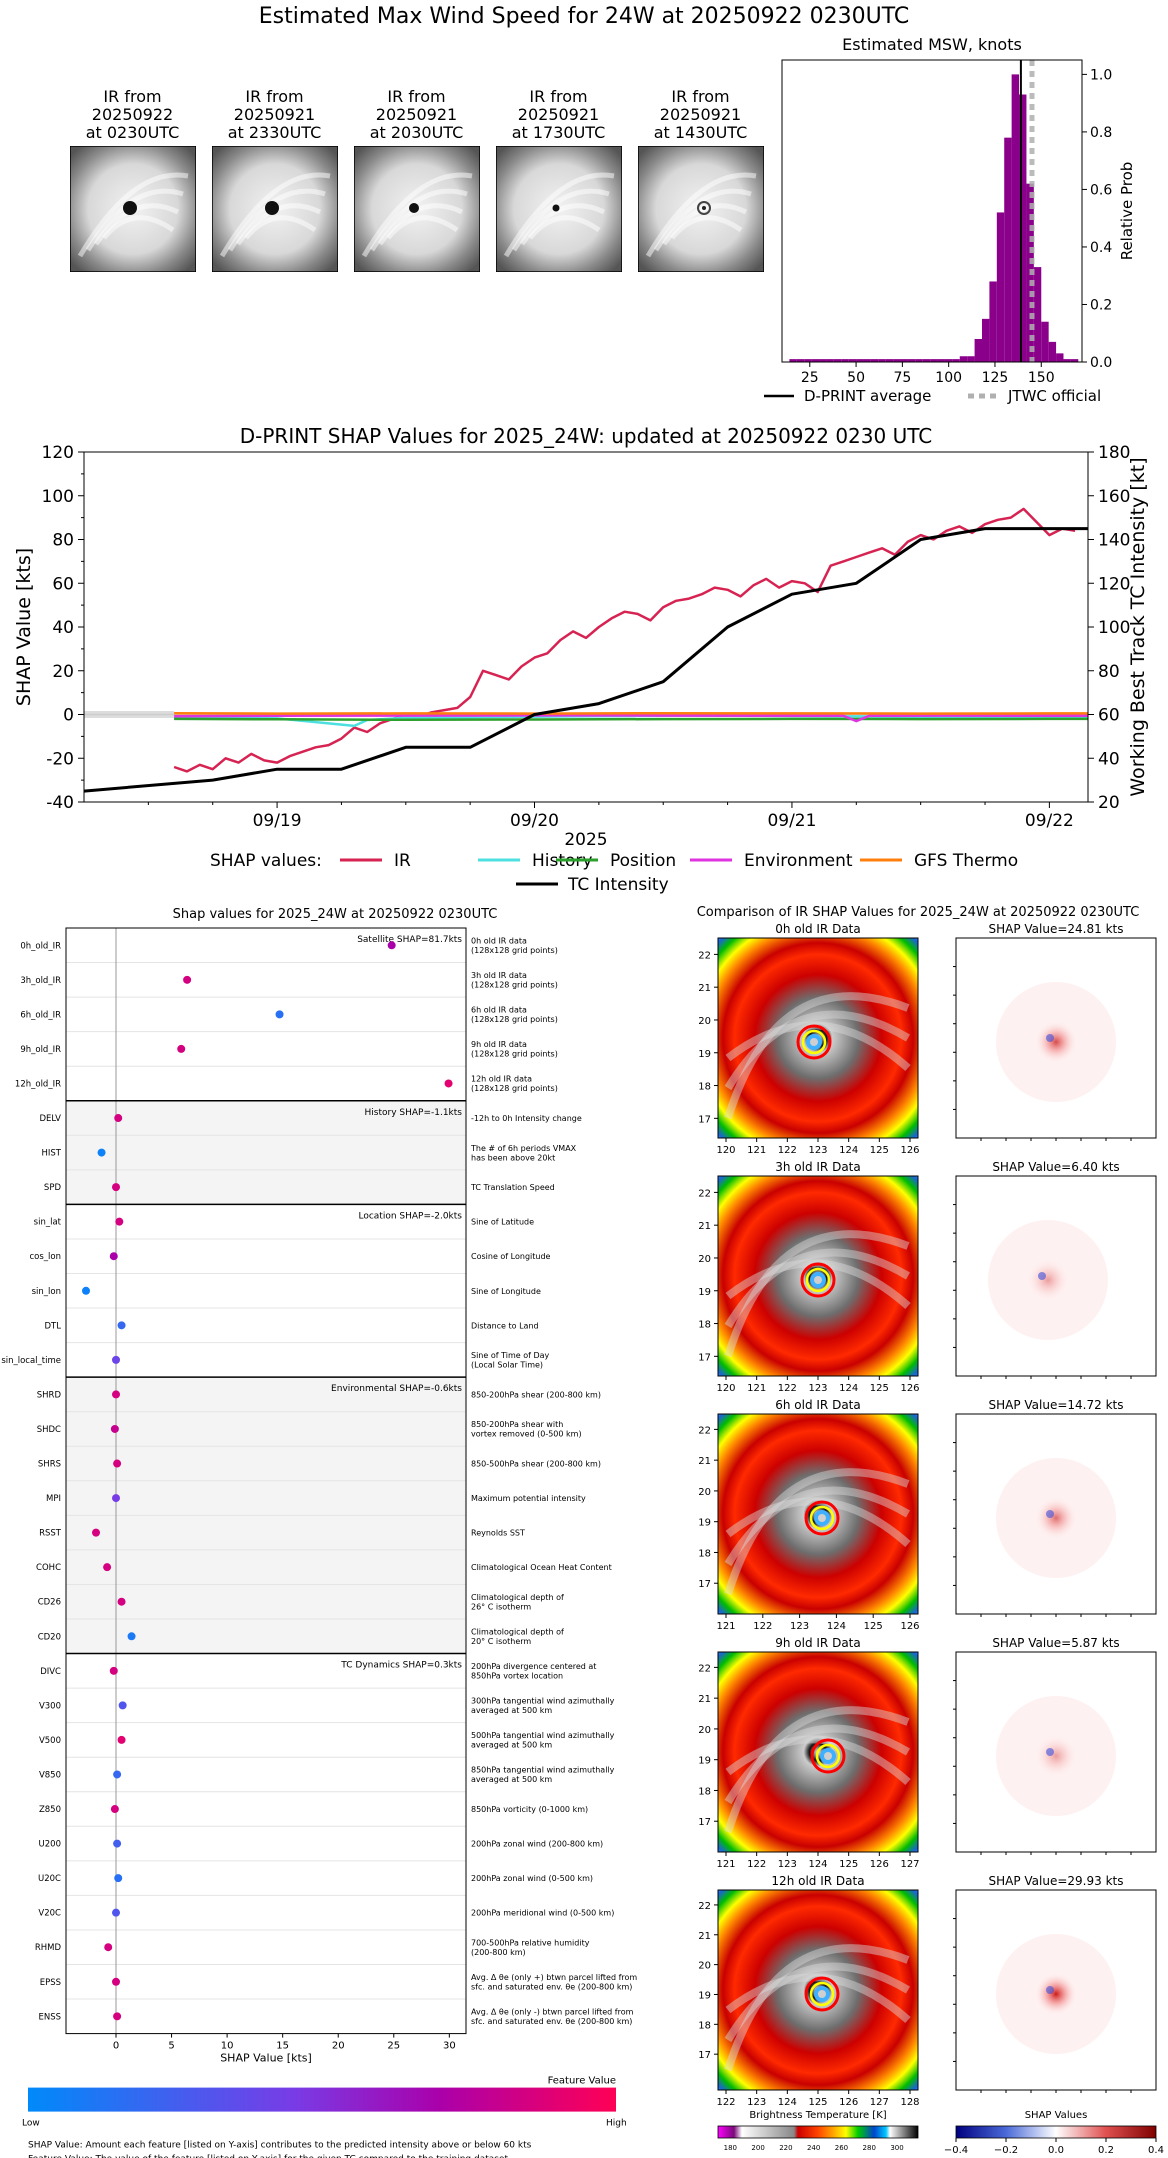 The width and height of the screenshot is (1168, 2158). Describe the element at coordinates (416, 132) in the screenshot. I see `thumbnail-caption-line: at 2030UTC` at that location.